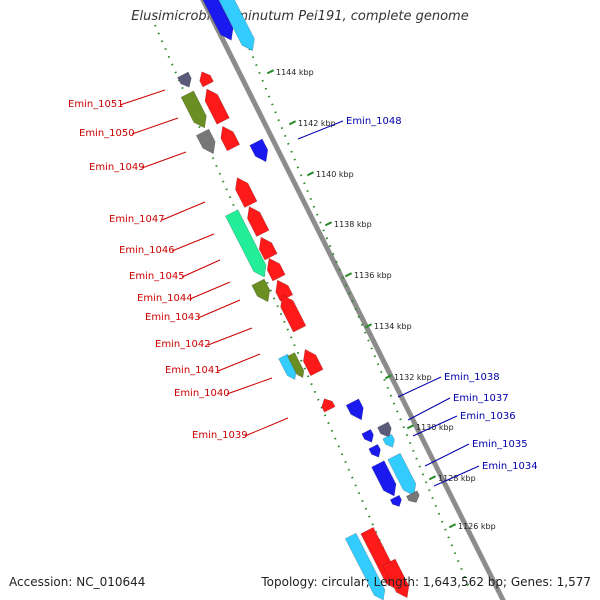 This screenshot has width=600, height=600. Describe the element at coordinates (477, 526) in the screenshot. I see `scale-label: 1126 kbp` at that location.